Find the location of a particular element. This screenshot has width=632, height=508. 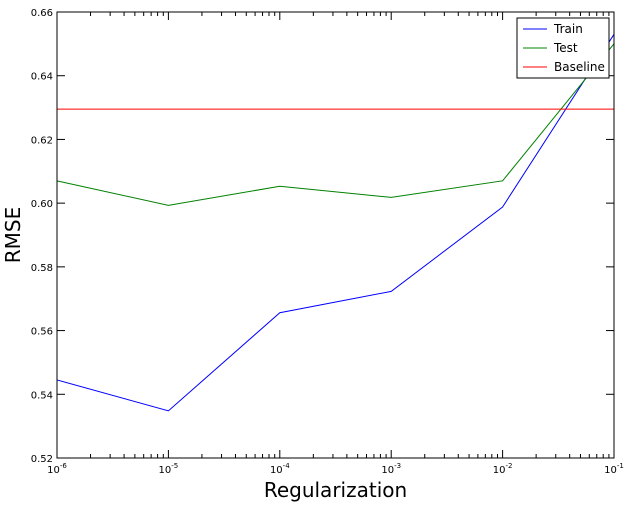

legend: Train Test Baseline is located at coordinates (563, 48).